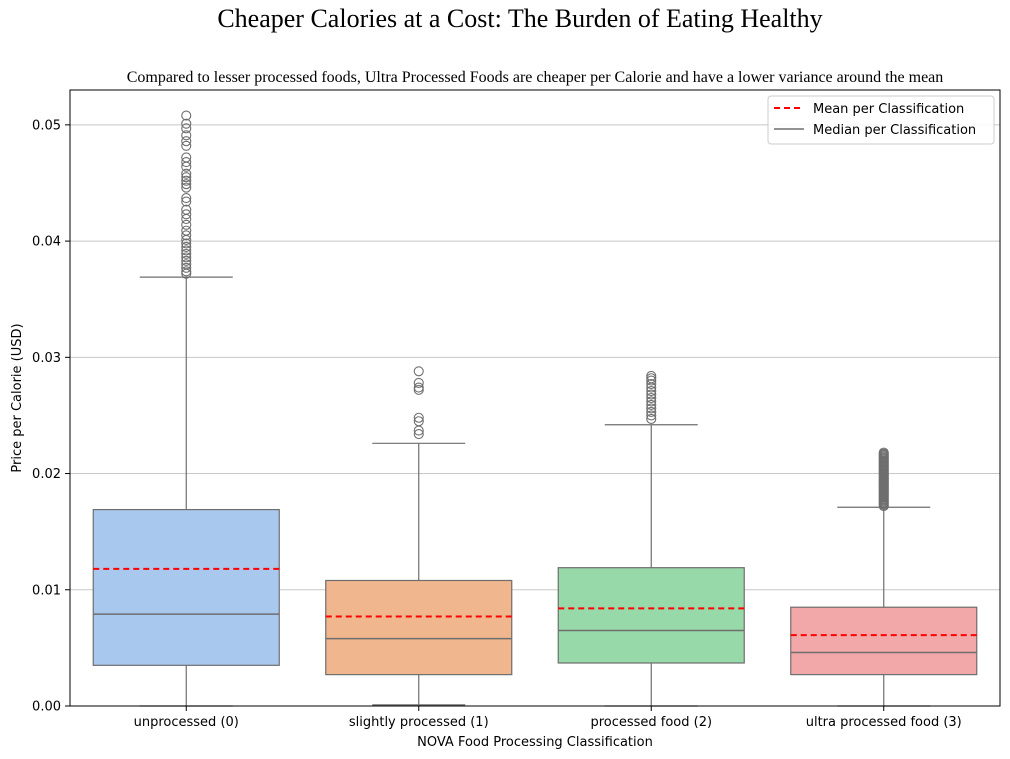 This screenshot has width=1010, height=759. Describe the element at coordinates (535, 742) in the screenshot. I see `x-axis-label: NOVA Food Processing Classification` at that location.